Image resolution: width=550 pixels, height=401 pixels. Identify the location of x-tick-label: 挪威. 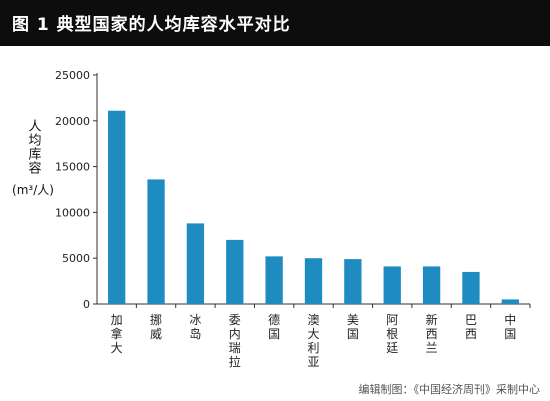
(156, 327).